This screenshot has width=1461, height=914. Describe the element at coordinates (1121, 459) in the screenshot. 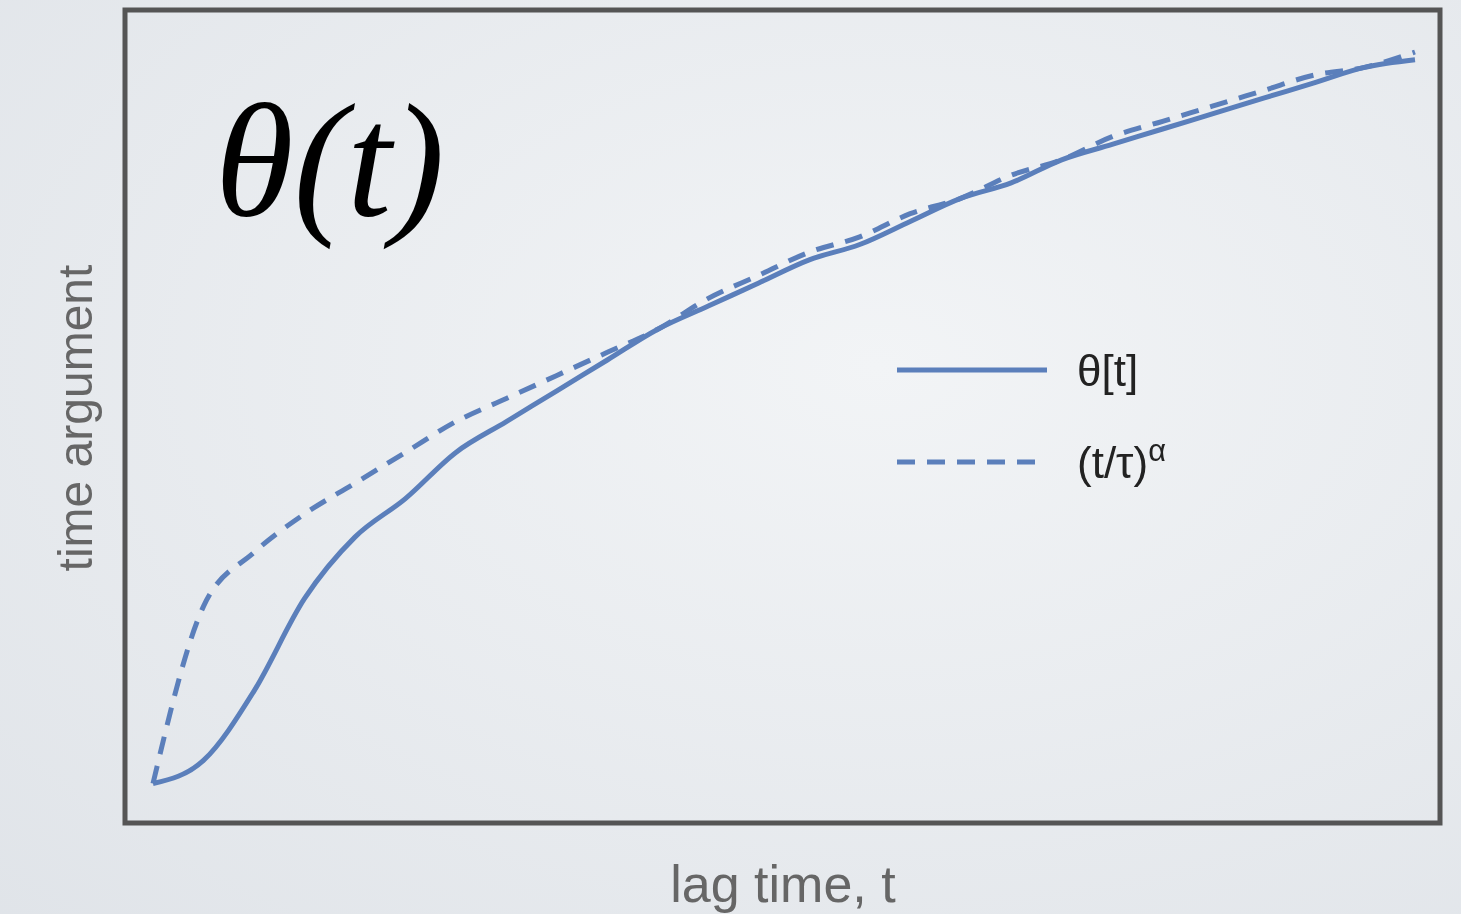

I see `legend-label: (t/τ)$^{α}$` at that location.